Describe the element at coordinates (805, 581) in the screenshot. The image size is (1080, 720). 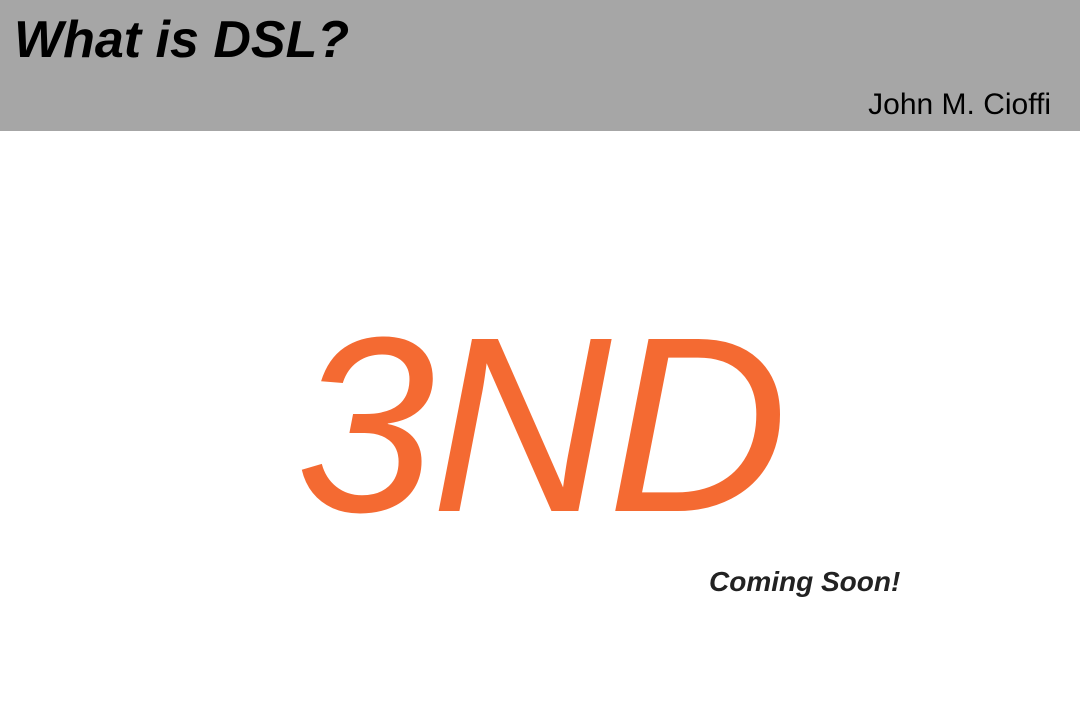
I see `coming-soon-text: Coming Soon!` at that location.